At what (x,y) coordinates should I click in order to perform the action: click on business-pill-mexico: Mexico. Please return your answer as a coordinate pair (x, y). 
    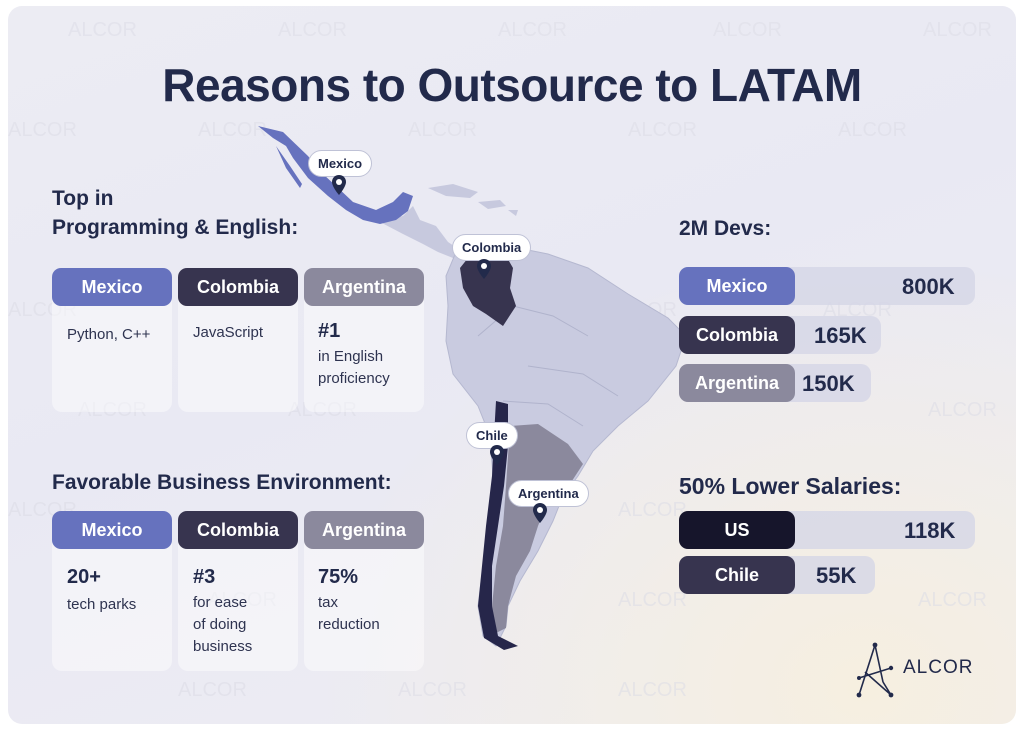
    Looking at the image, I should click on (112, 530).